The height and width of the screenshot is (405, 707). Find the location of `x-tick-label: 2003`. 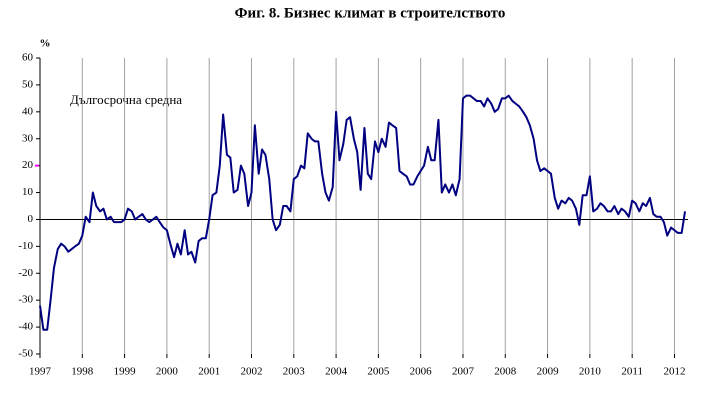

x-tick-label: 2003 is located at coordinates (294, 372).